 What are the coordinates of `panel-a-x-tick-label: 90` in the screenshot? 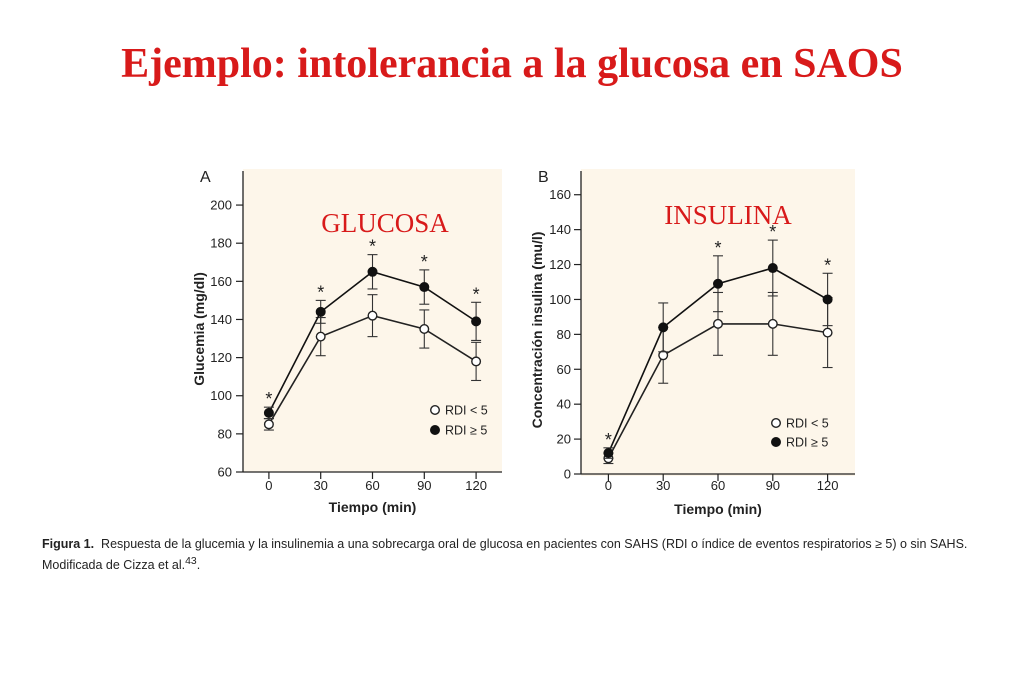 It's located at (424, 485).